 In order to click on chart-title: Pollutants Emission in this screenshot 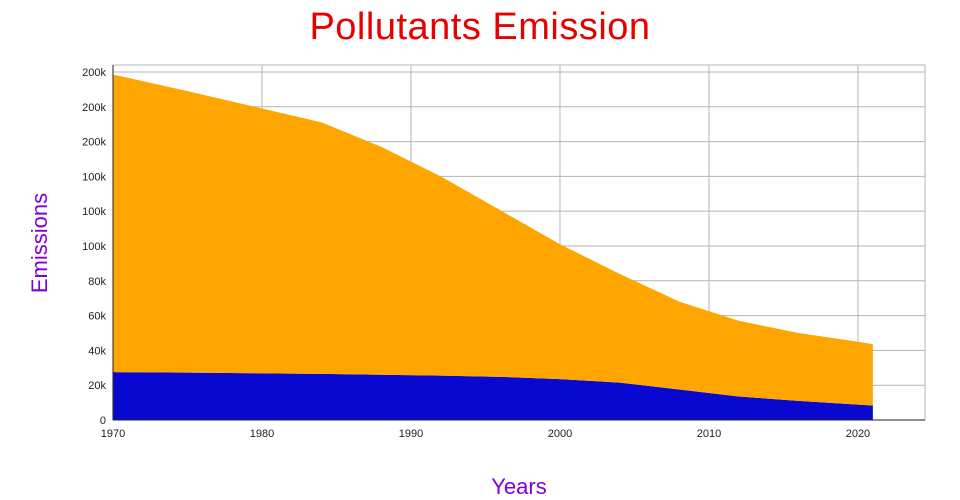, I will do `click(480, 27)`.